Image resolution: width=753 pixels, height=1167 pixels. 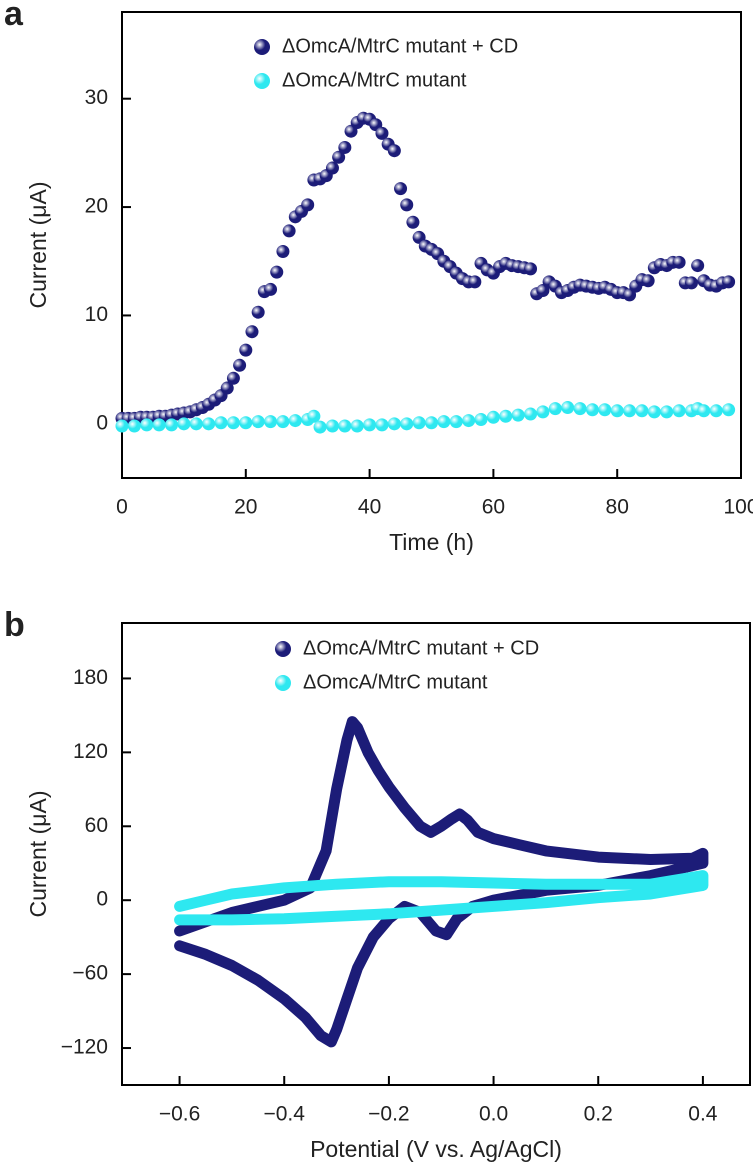 What do you see at coordinates (388, 1114) in the screenshot?
I see `x-tick-label: −0.2` at bounding box center [388, 1114].